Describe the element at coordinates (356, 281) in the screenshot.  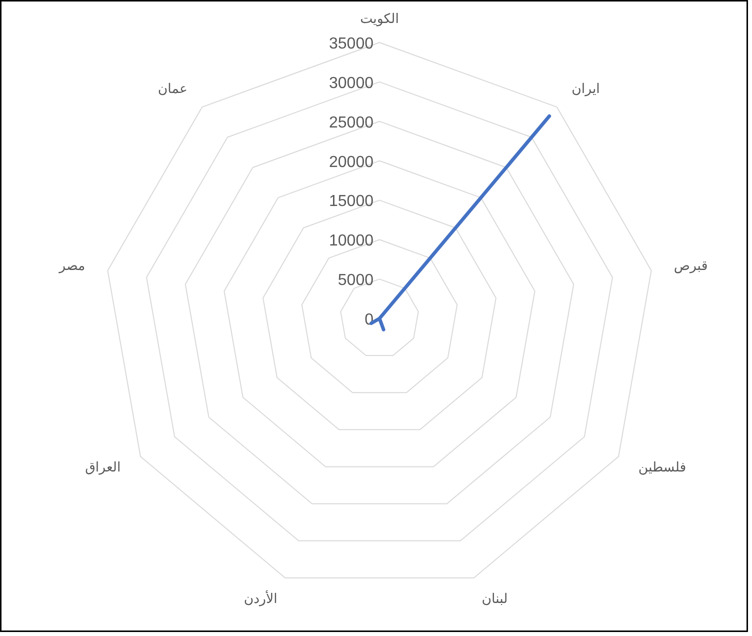
I see `y-tick-label: 5000` at that location.